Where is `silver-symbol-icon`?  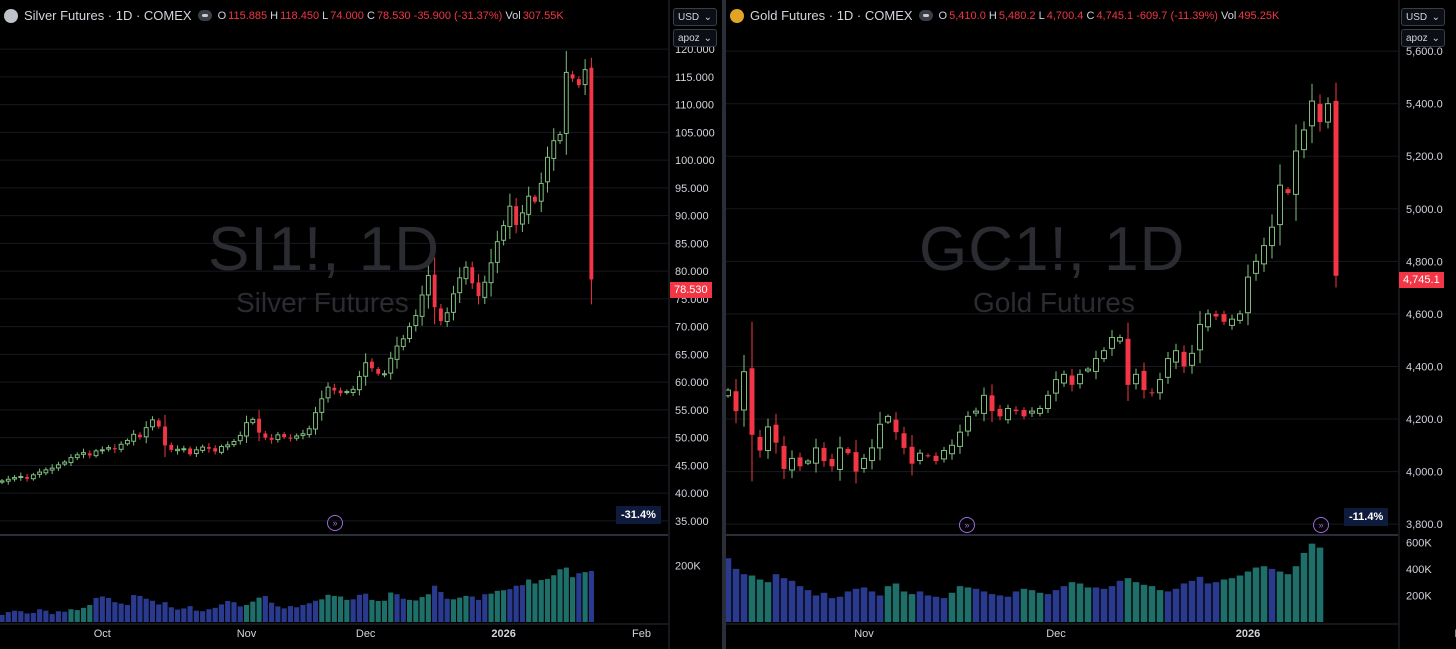 silver-symbol-icon is located at coordinates (11, 15).